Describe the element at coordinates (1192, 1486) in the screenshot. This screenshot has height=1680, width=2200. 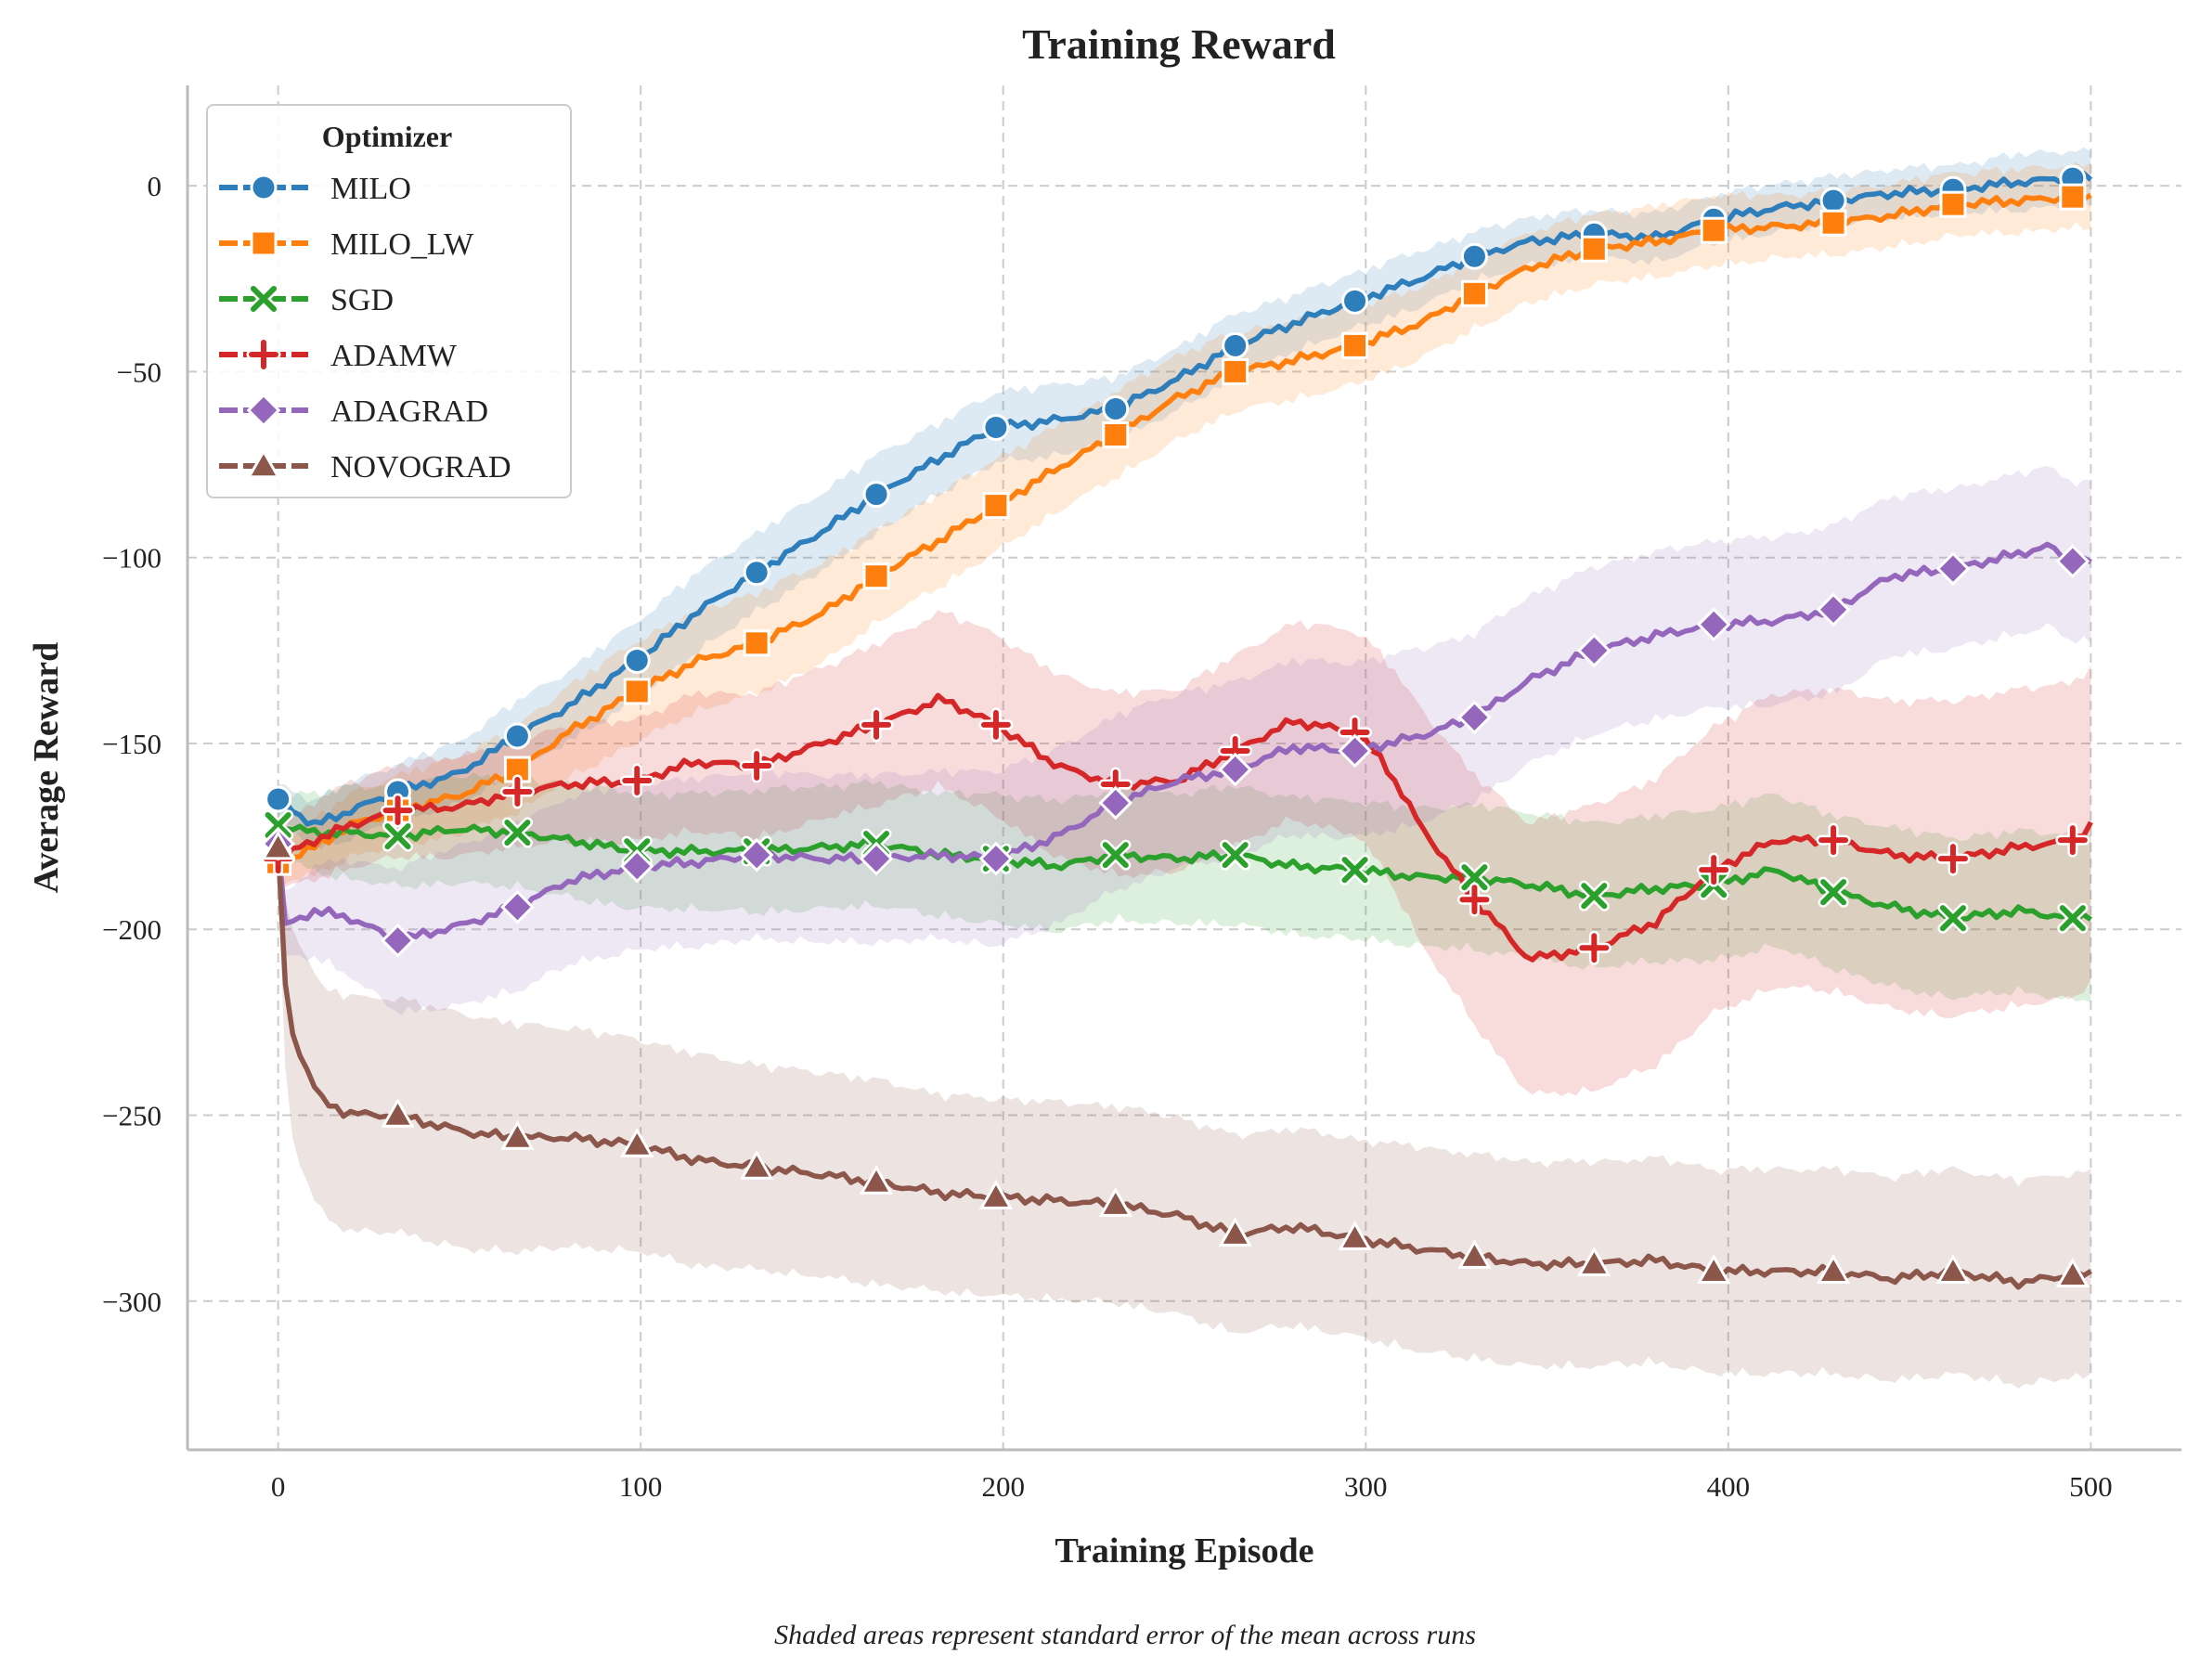
I see `x-tick-labels: 0 100 200 300 400 500` at that location.